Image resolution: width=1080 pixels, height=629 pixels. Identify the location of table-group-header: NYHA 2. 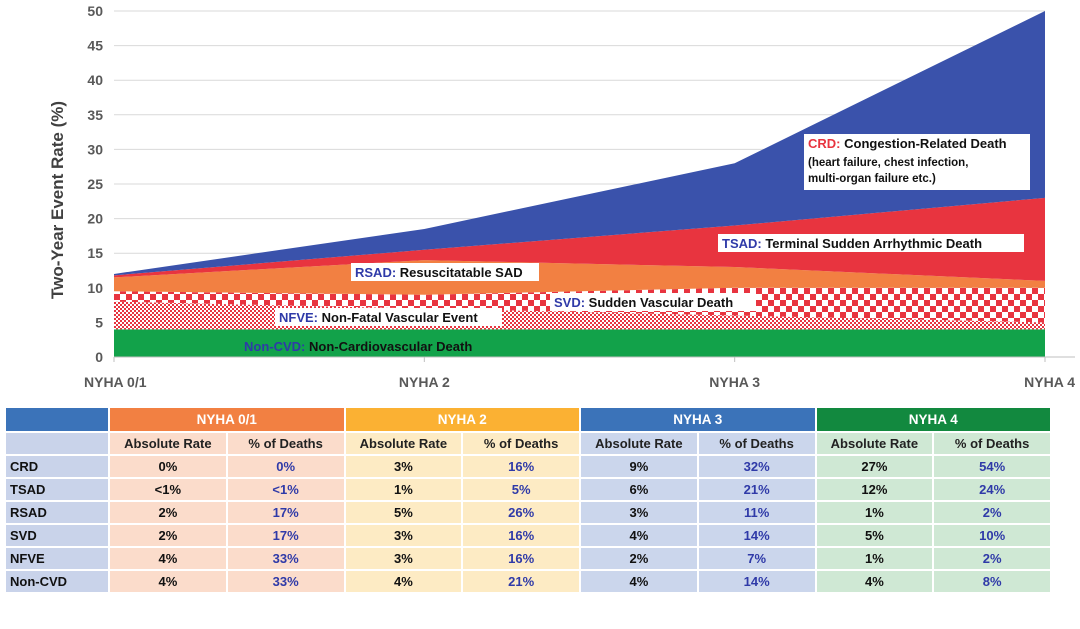
(462, 419).